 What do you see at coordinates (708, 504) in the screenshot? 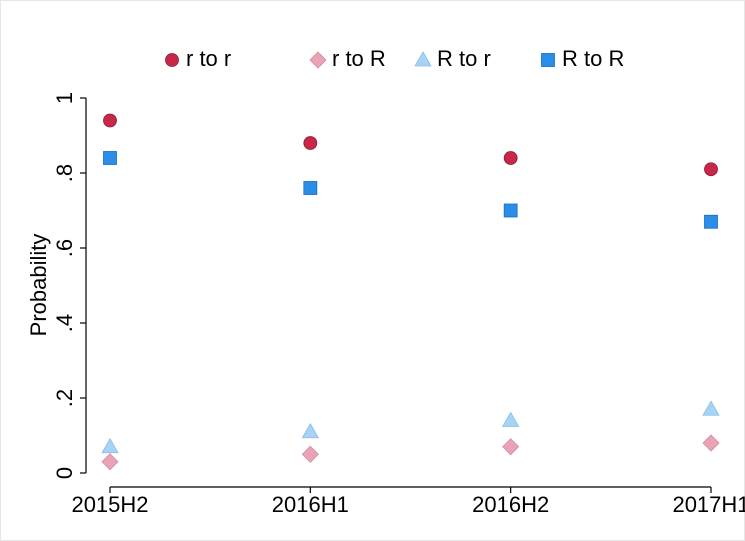
I see `x-tick-label: 2017H1` at bounding box center [708, 504].